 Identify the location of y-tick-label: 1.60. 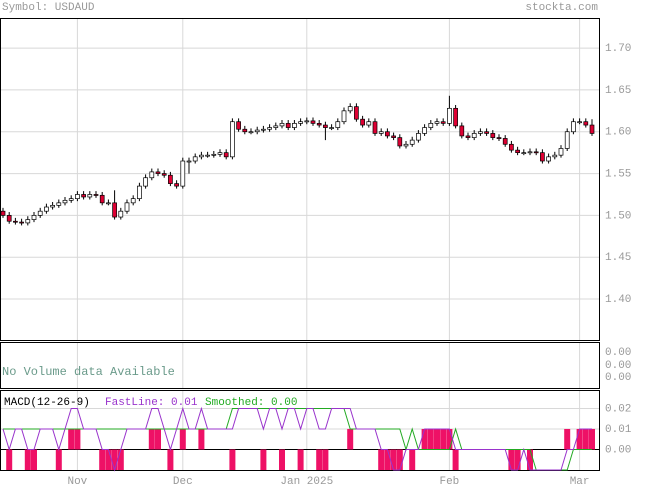
(618, 133).